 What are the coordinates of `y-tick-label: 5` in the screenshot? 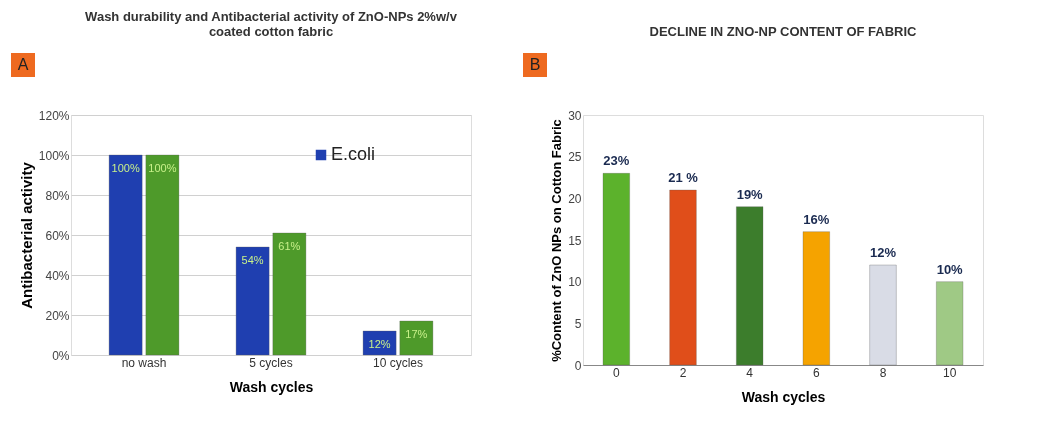 It's located at (578, 323).